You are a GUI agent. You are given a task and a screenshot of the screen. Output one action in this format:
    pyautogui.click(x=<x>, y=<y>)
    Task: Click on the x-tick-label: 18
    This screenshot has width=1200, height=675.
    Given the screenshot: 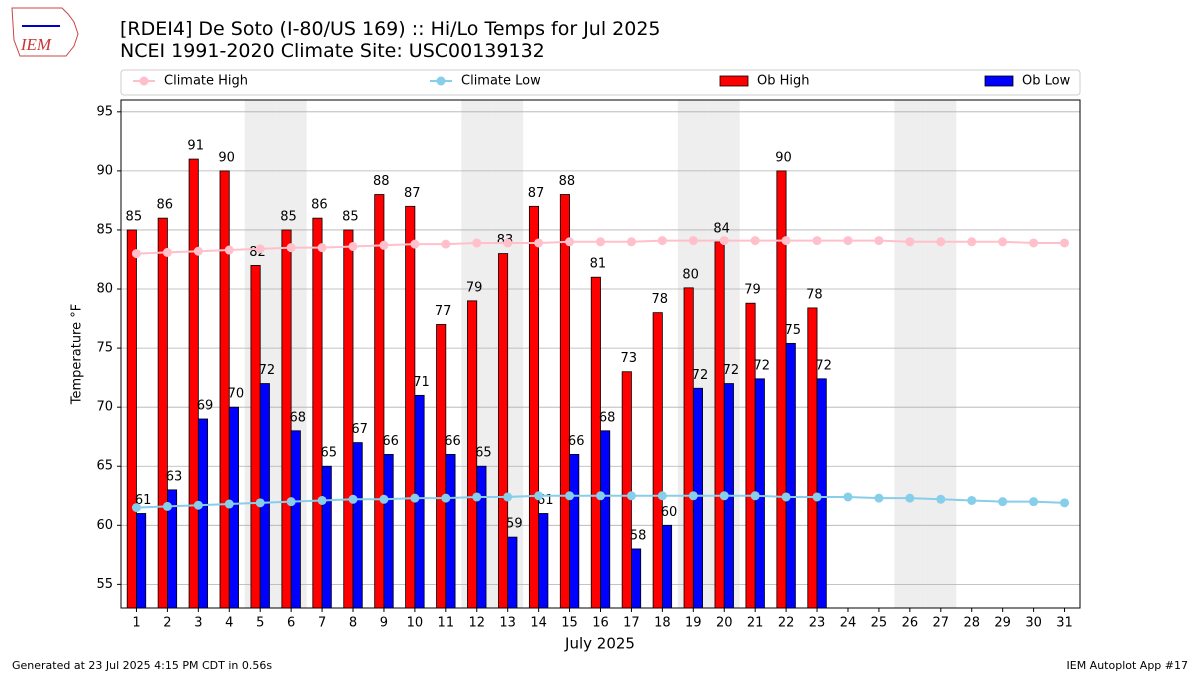 What is the action you would take?
    pyautogui.click(x=662, y=623)
    